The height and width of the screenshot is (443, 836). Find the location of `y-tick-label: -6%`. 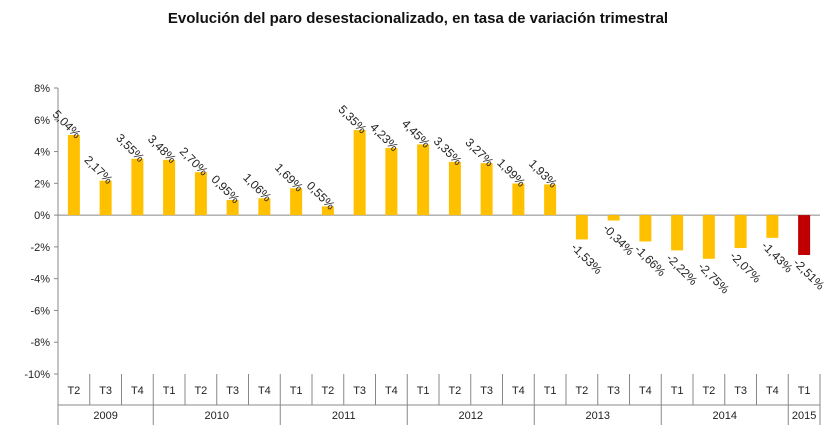

y-tick-label: -6% is located at coordinates (40, 311).